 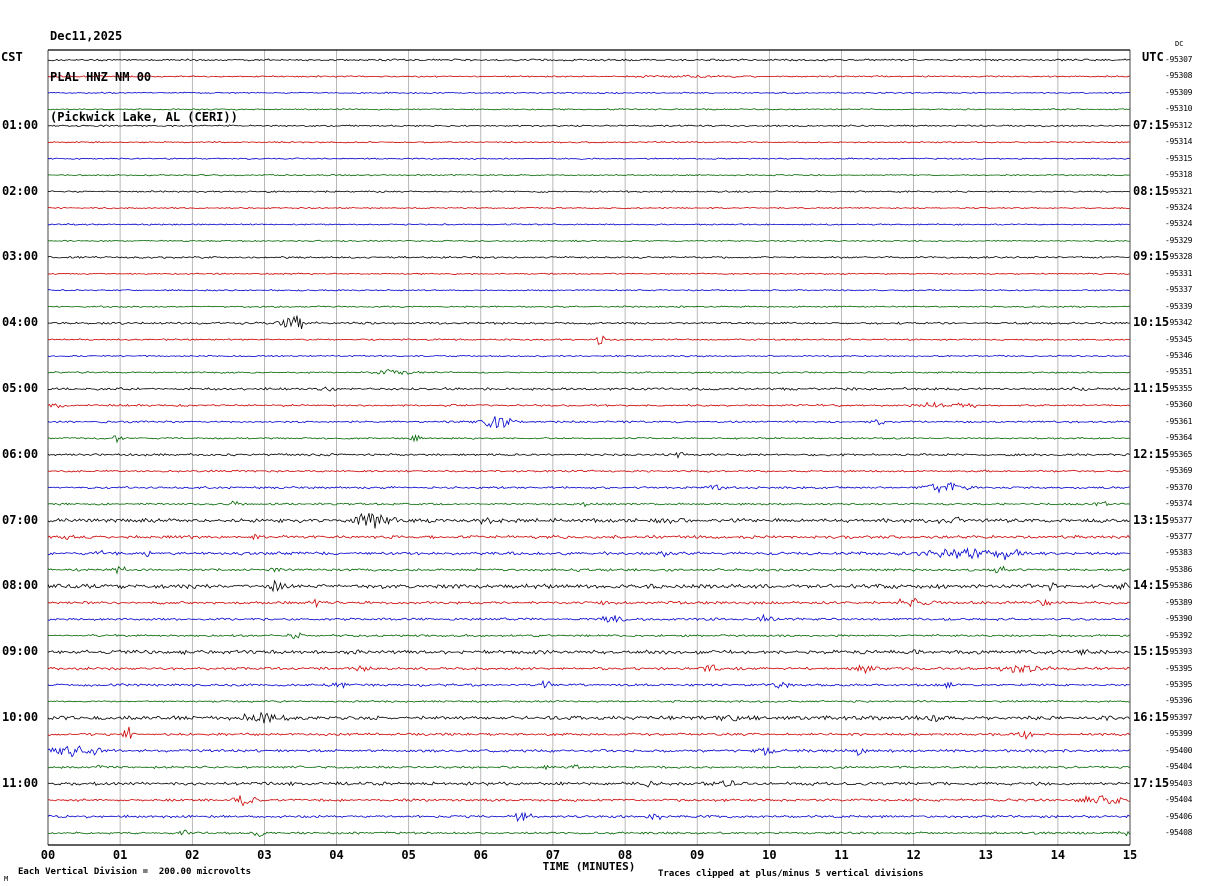 What do you see at coordinates (12, 57) in the screenshot?
I see `left-timezone-label: CST` at bounding box center [12, 57].